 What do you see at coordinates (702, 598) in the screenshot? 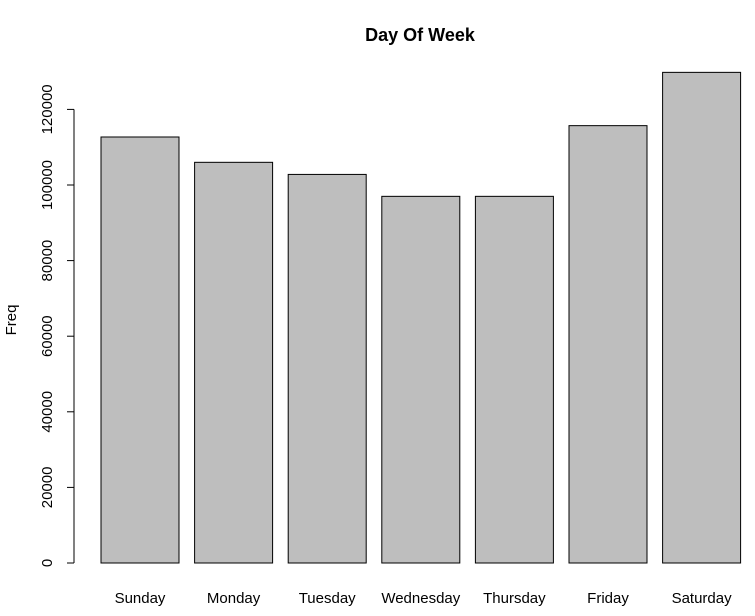
I see `x-tick-label-saturday: Saturday` at bounding box center [702, 598].